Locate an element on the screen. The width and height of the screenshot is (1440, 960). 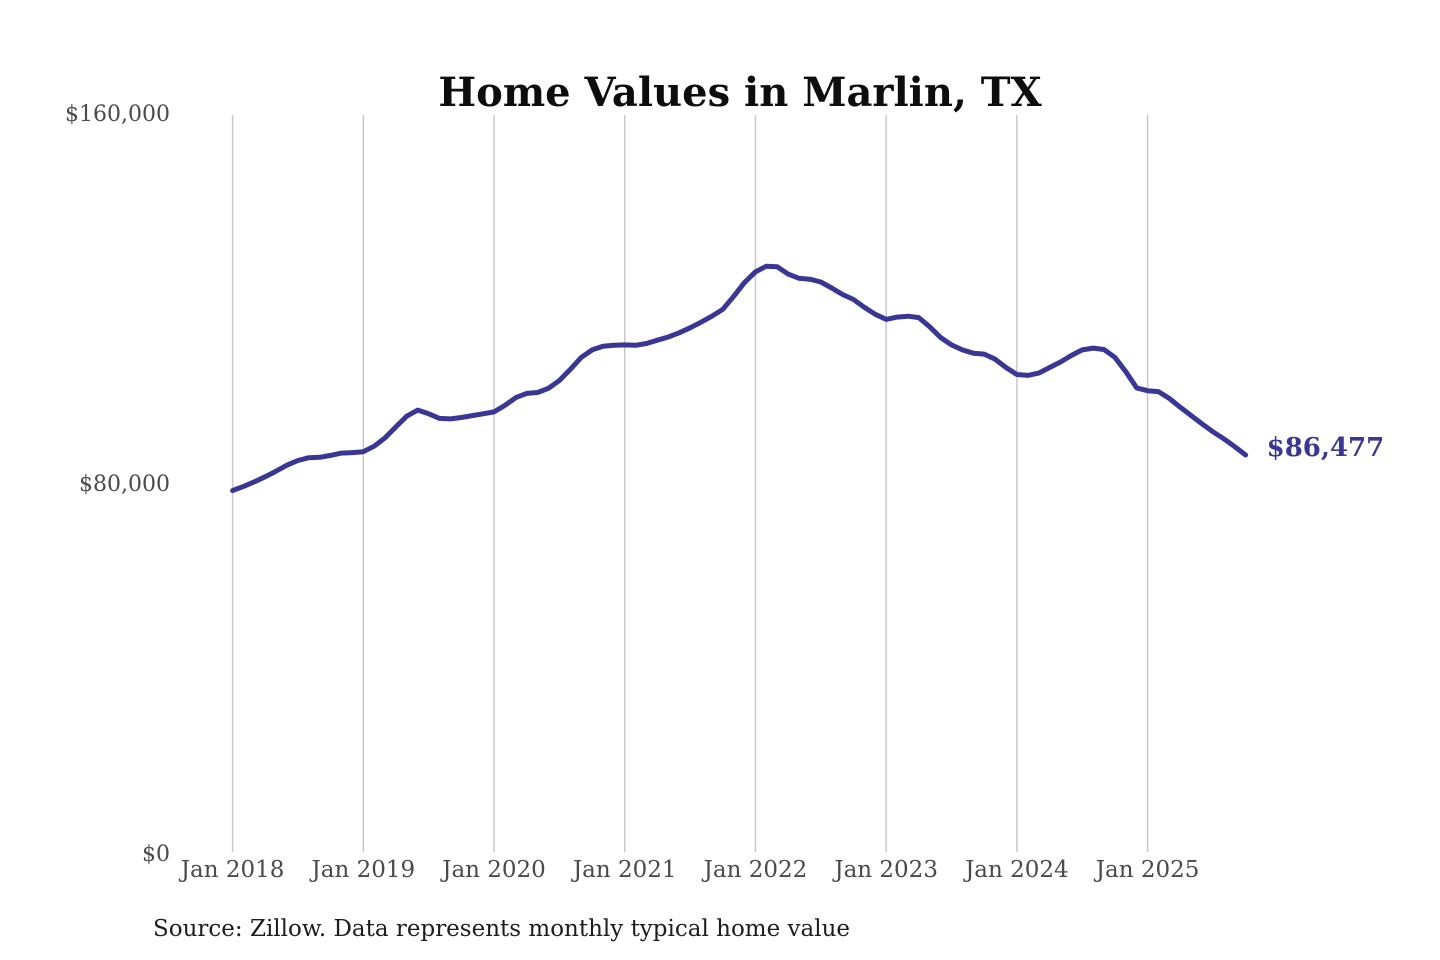
x-axis-tick-label: Jan 2025 is located at coordinates (1147, 870).